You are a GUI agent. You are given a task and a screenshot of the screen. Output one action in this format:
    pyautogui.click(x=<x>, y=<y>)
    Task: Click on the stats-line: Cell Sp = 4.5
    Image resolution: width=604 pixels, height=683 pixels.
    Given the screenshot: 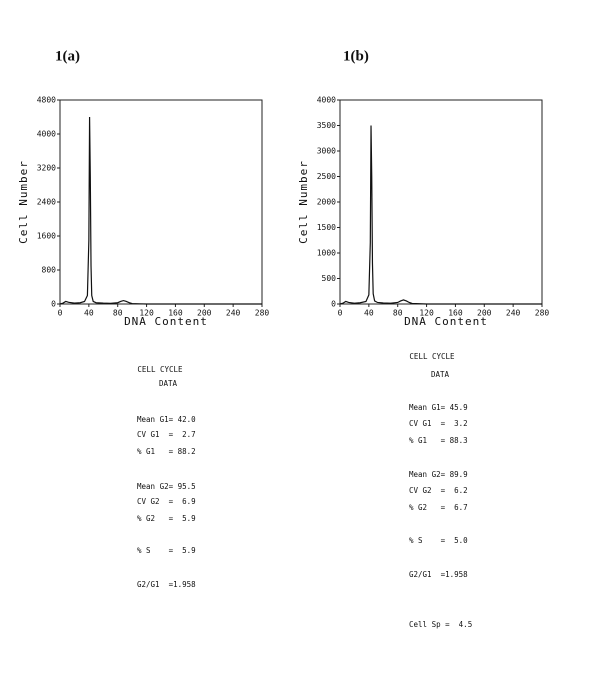 What is the action you would take?
    pyautogui.click(x=440, y=624)
    